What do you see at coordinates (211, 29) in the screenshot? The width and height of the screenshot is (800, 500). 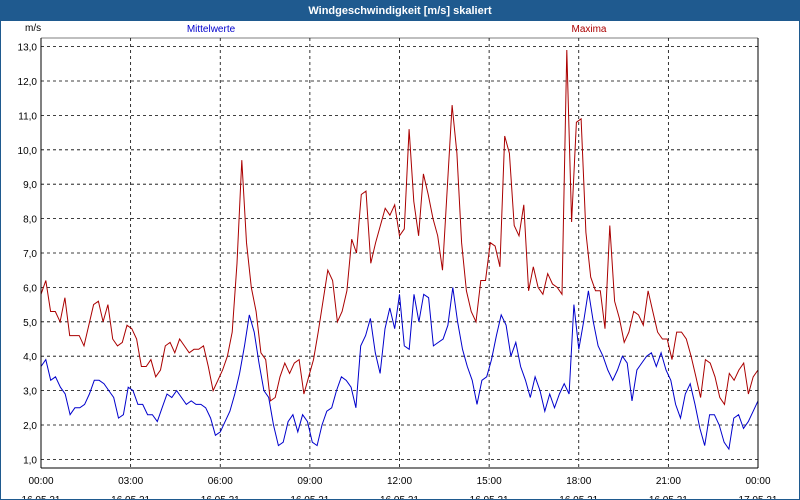 I see `legend-mittelwerte: Mittelwerte` at bounding box center [211, 29].